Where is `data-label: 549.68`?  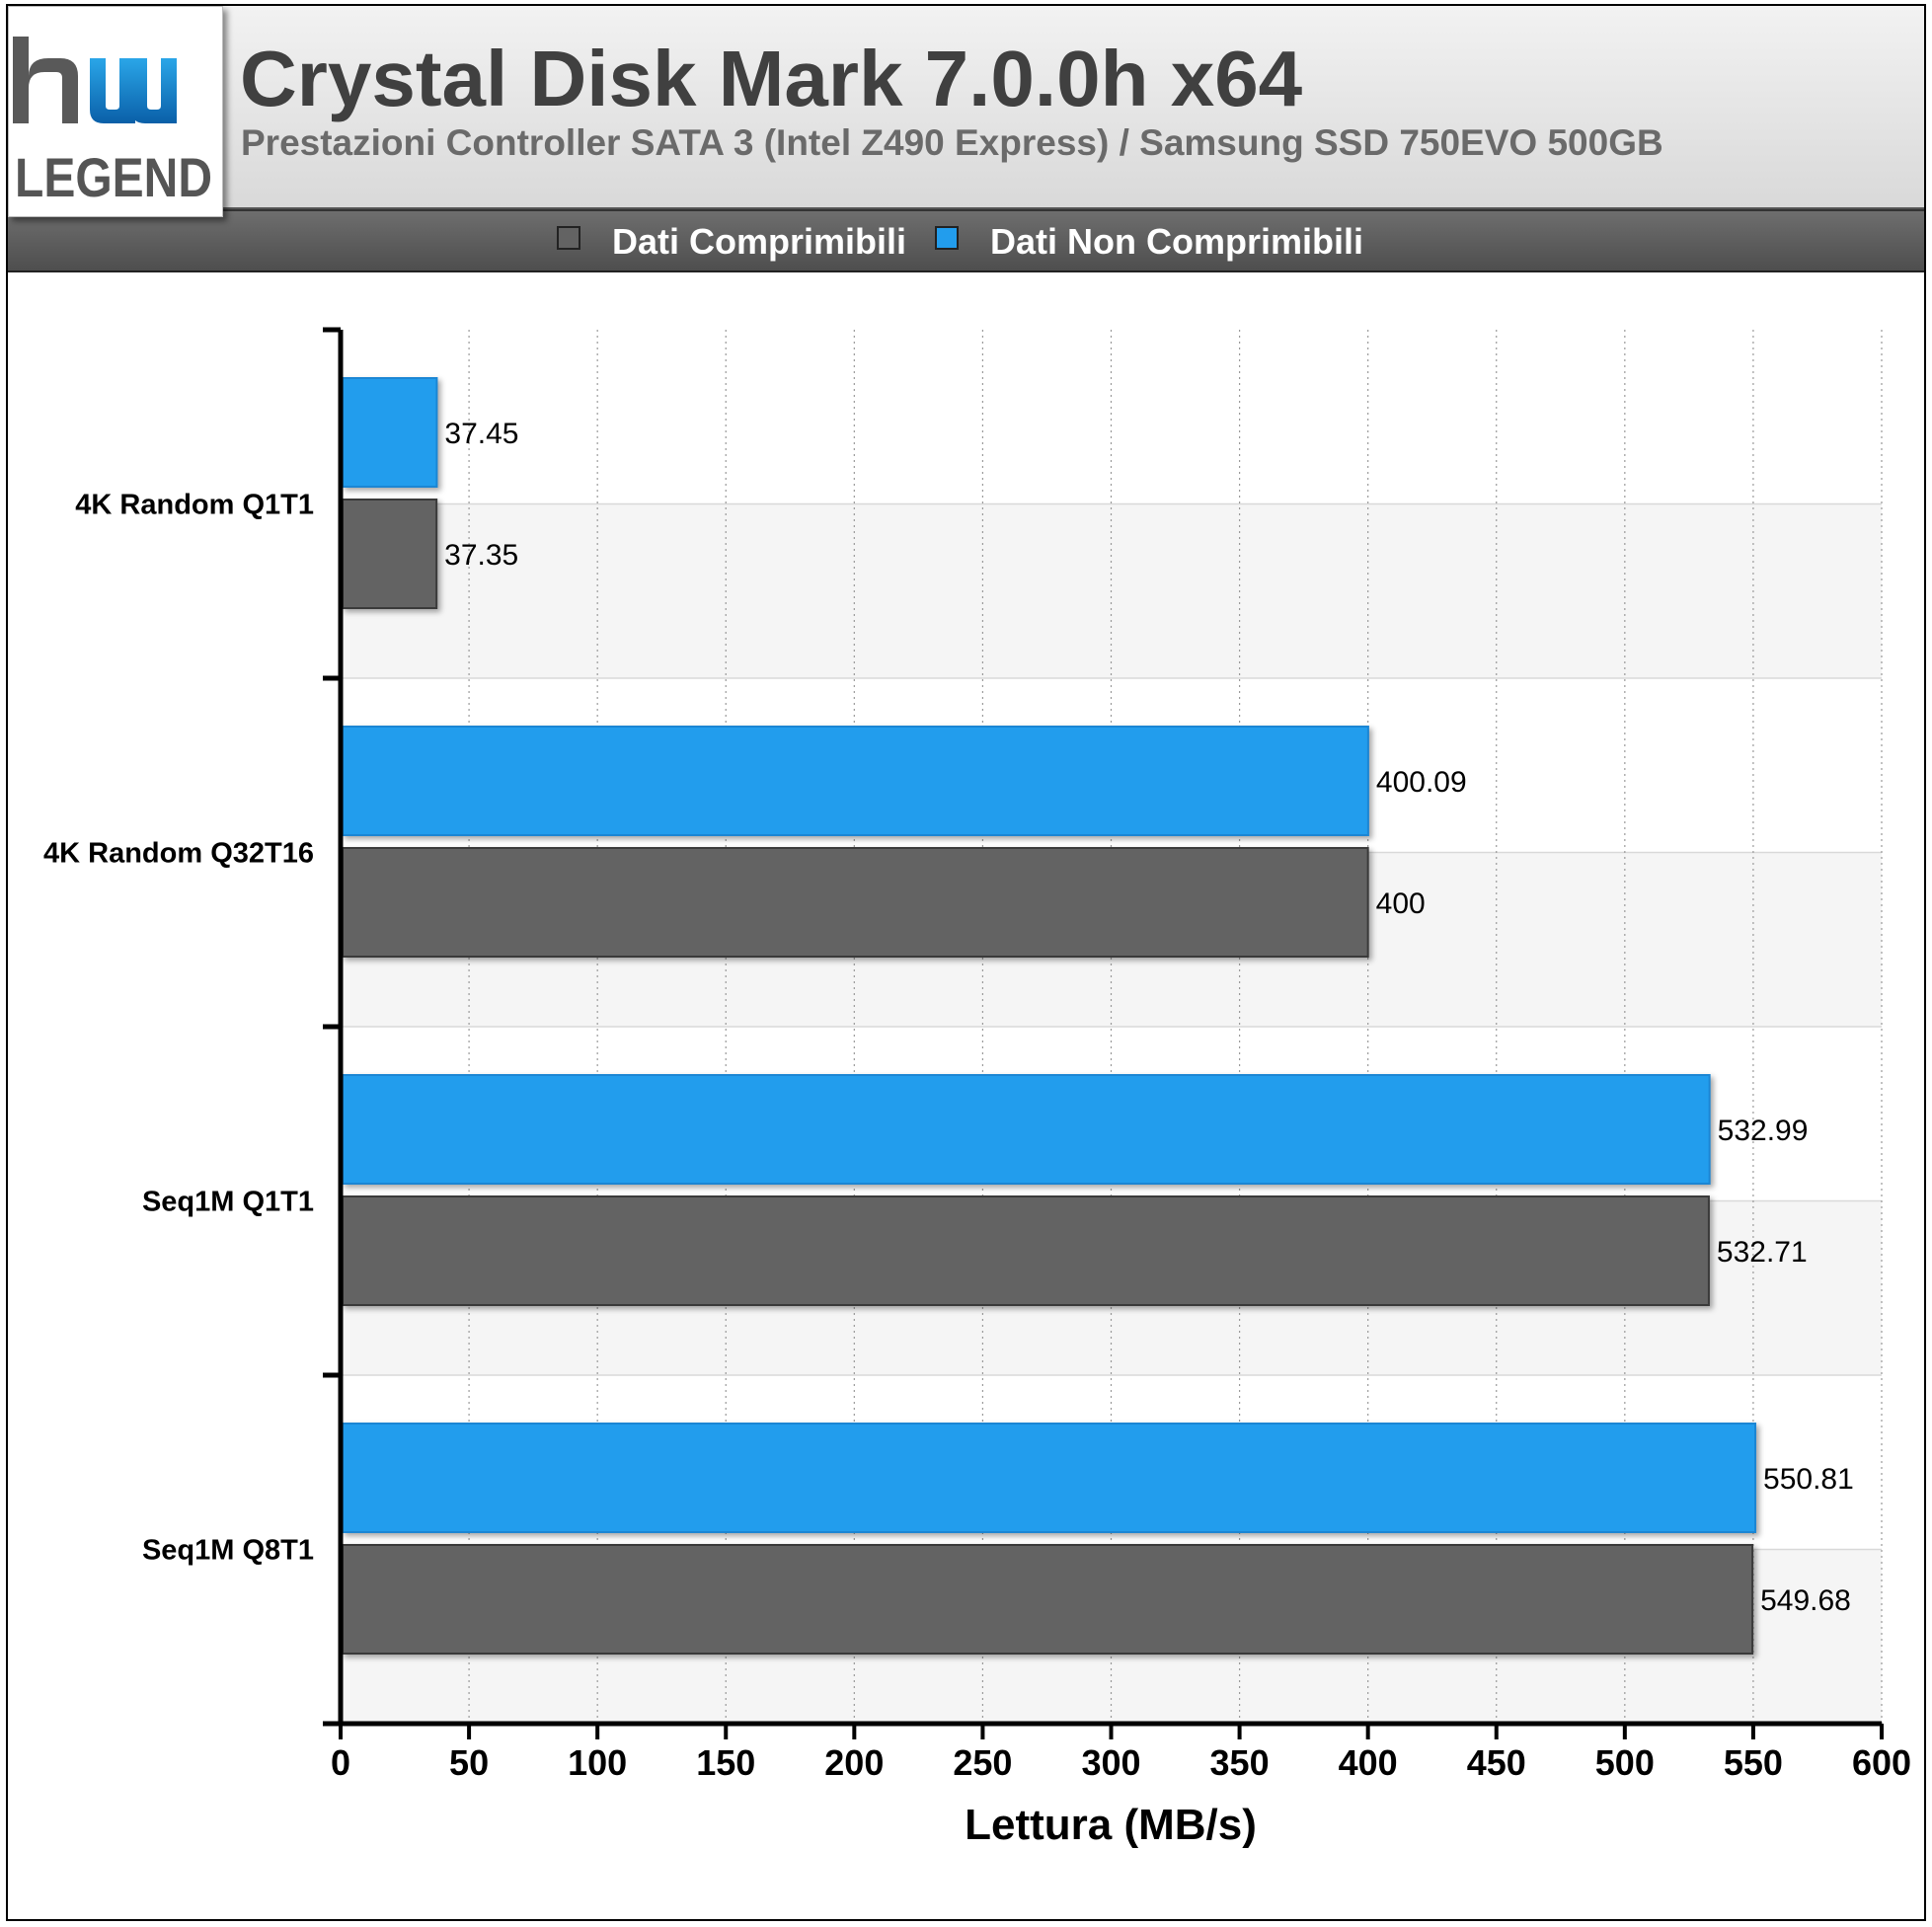
data-label: 549.68 is located at coordinates (1806, 1600).